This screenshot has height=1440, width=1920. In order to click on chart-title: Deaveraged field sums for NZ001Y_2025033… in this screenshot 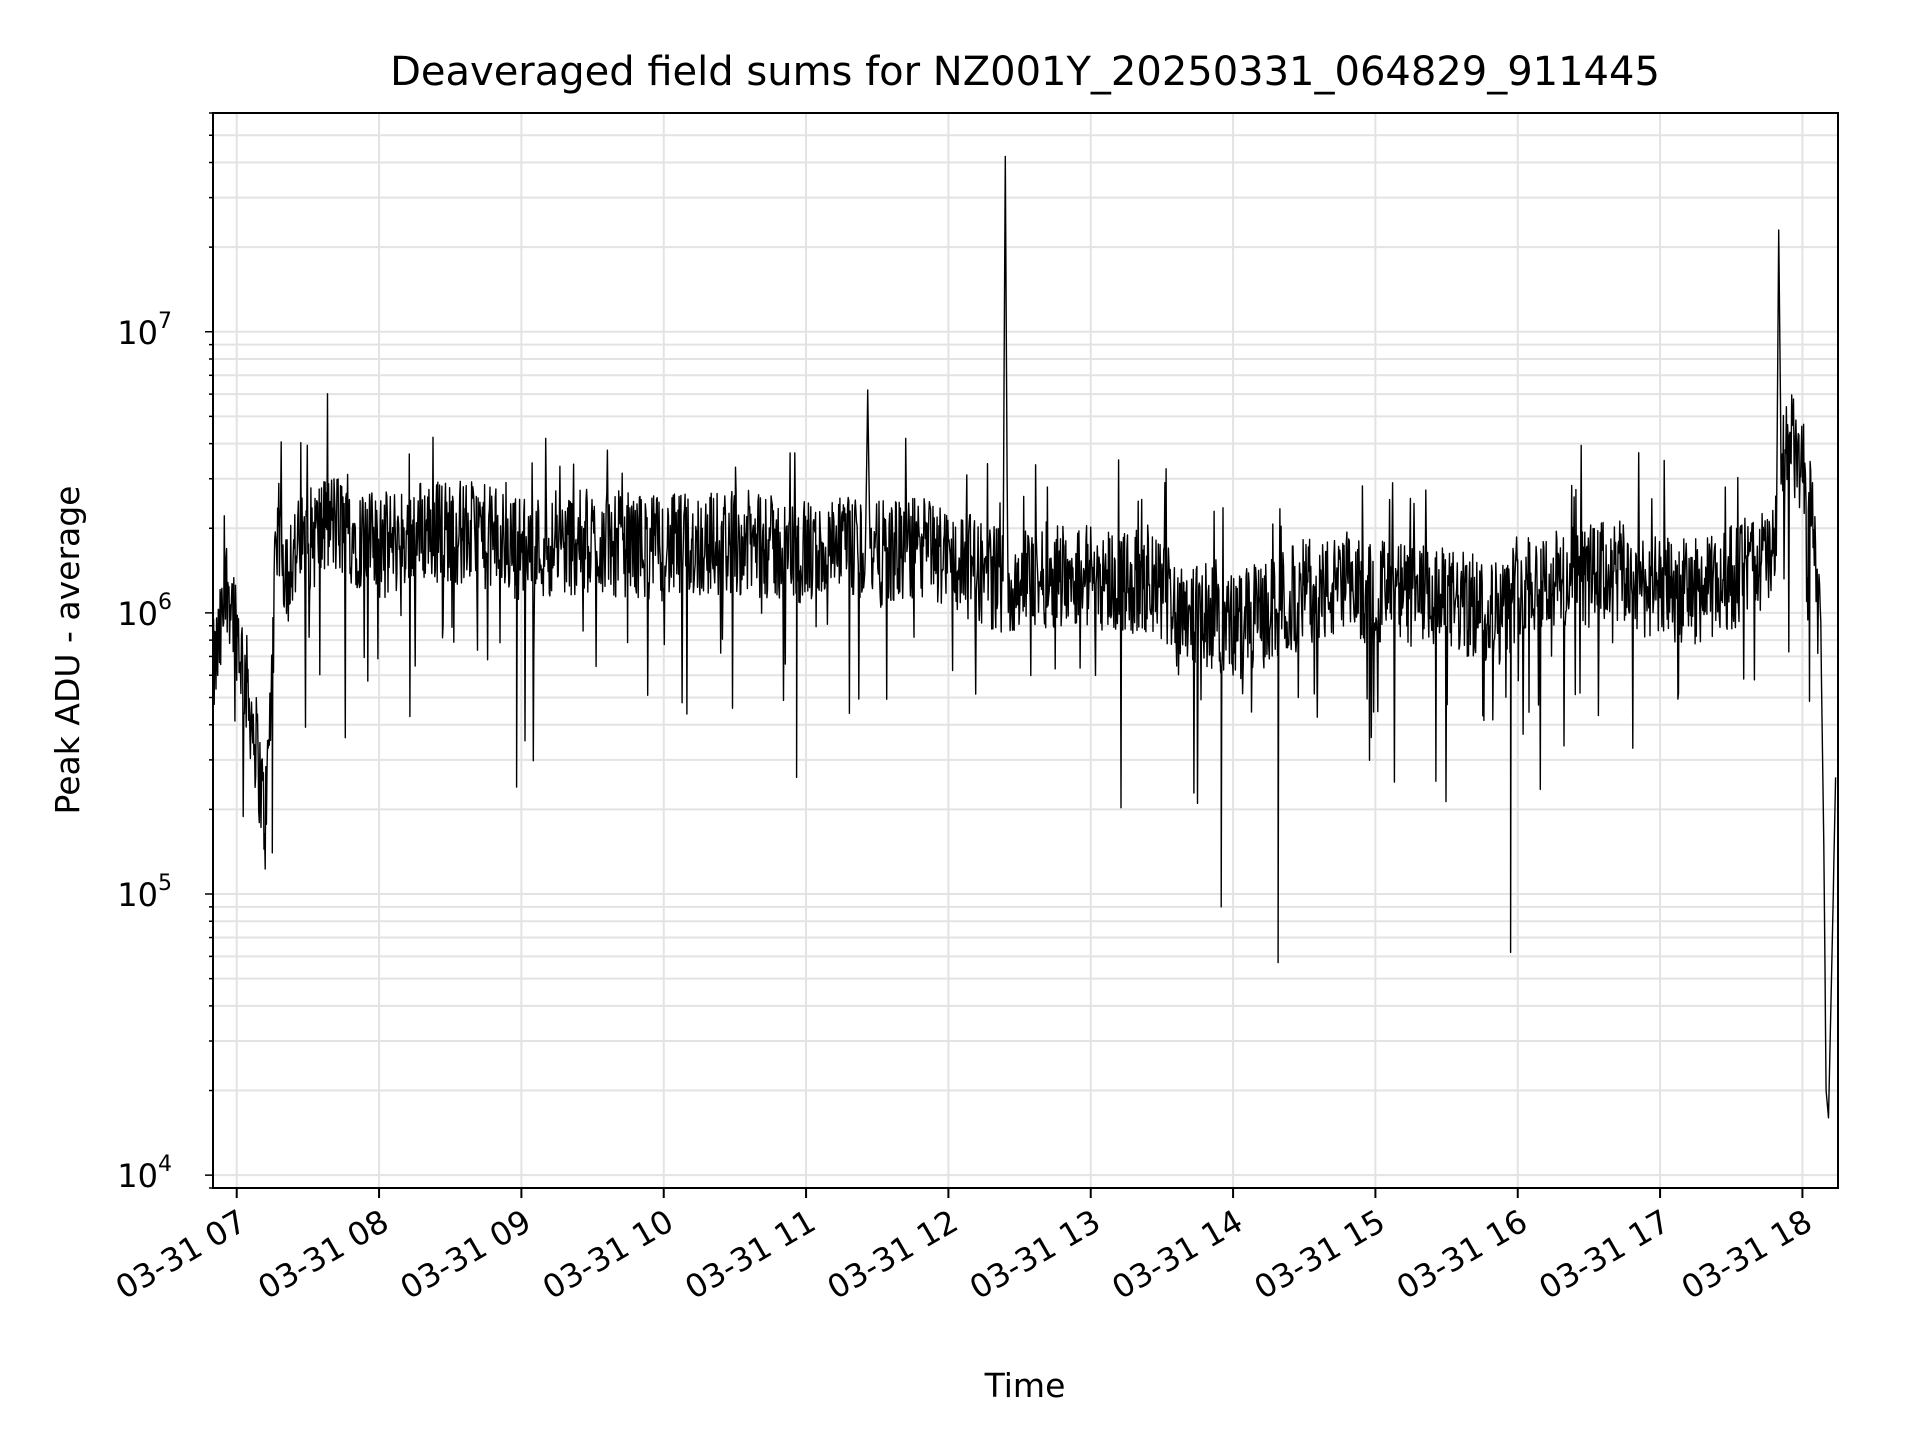, I will do `click(1025, 72)`.